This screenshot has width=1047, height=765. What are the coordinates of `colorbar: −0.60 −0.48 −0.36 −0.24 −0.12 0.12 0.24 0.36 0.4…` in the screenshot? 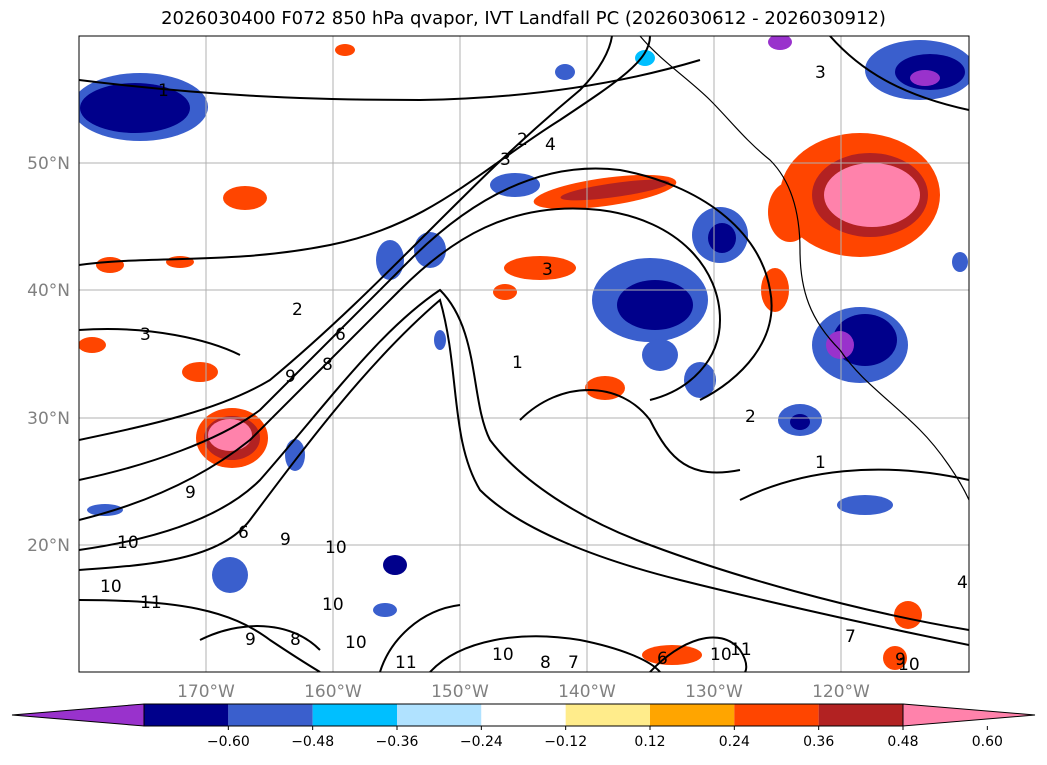 It's located at (523, 726).